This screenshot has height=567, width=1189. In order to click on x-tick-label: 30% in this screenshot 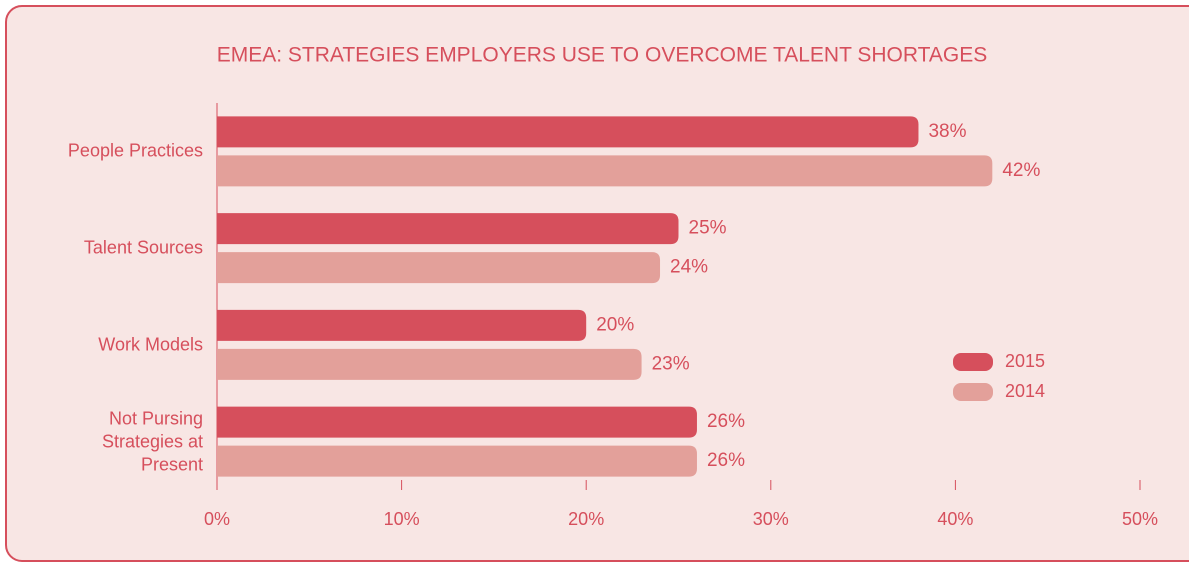, I will do `click(771, 519)`.